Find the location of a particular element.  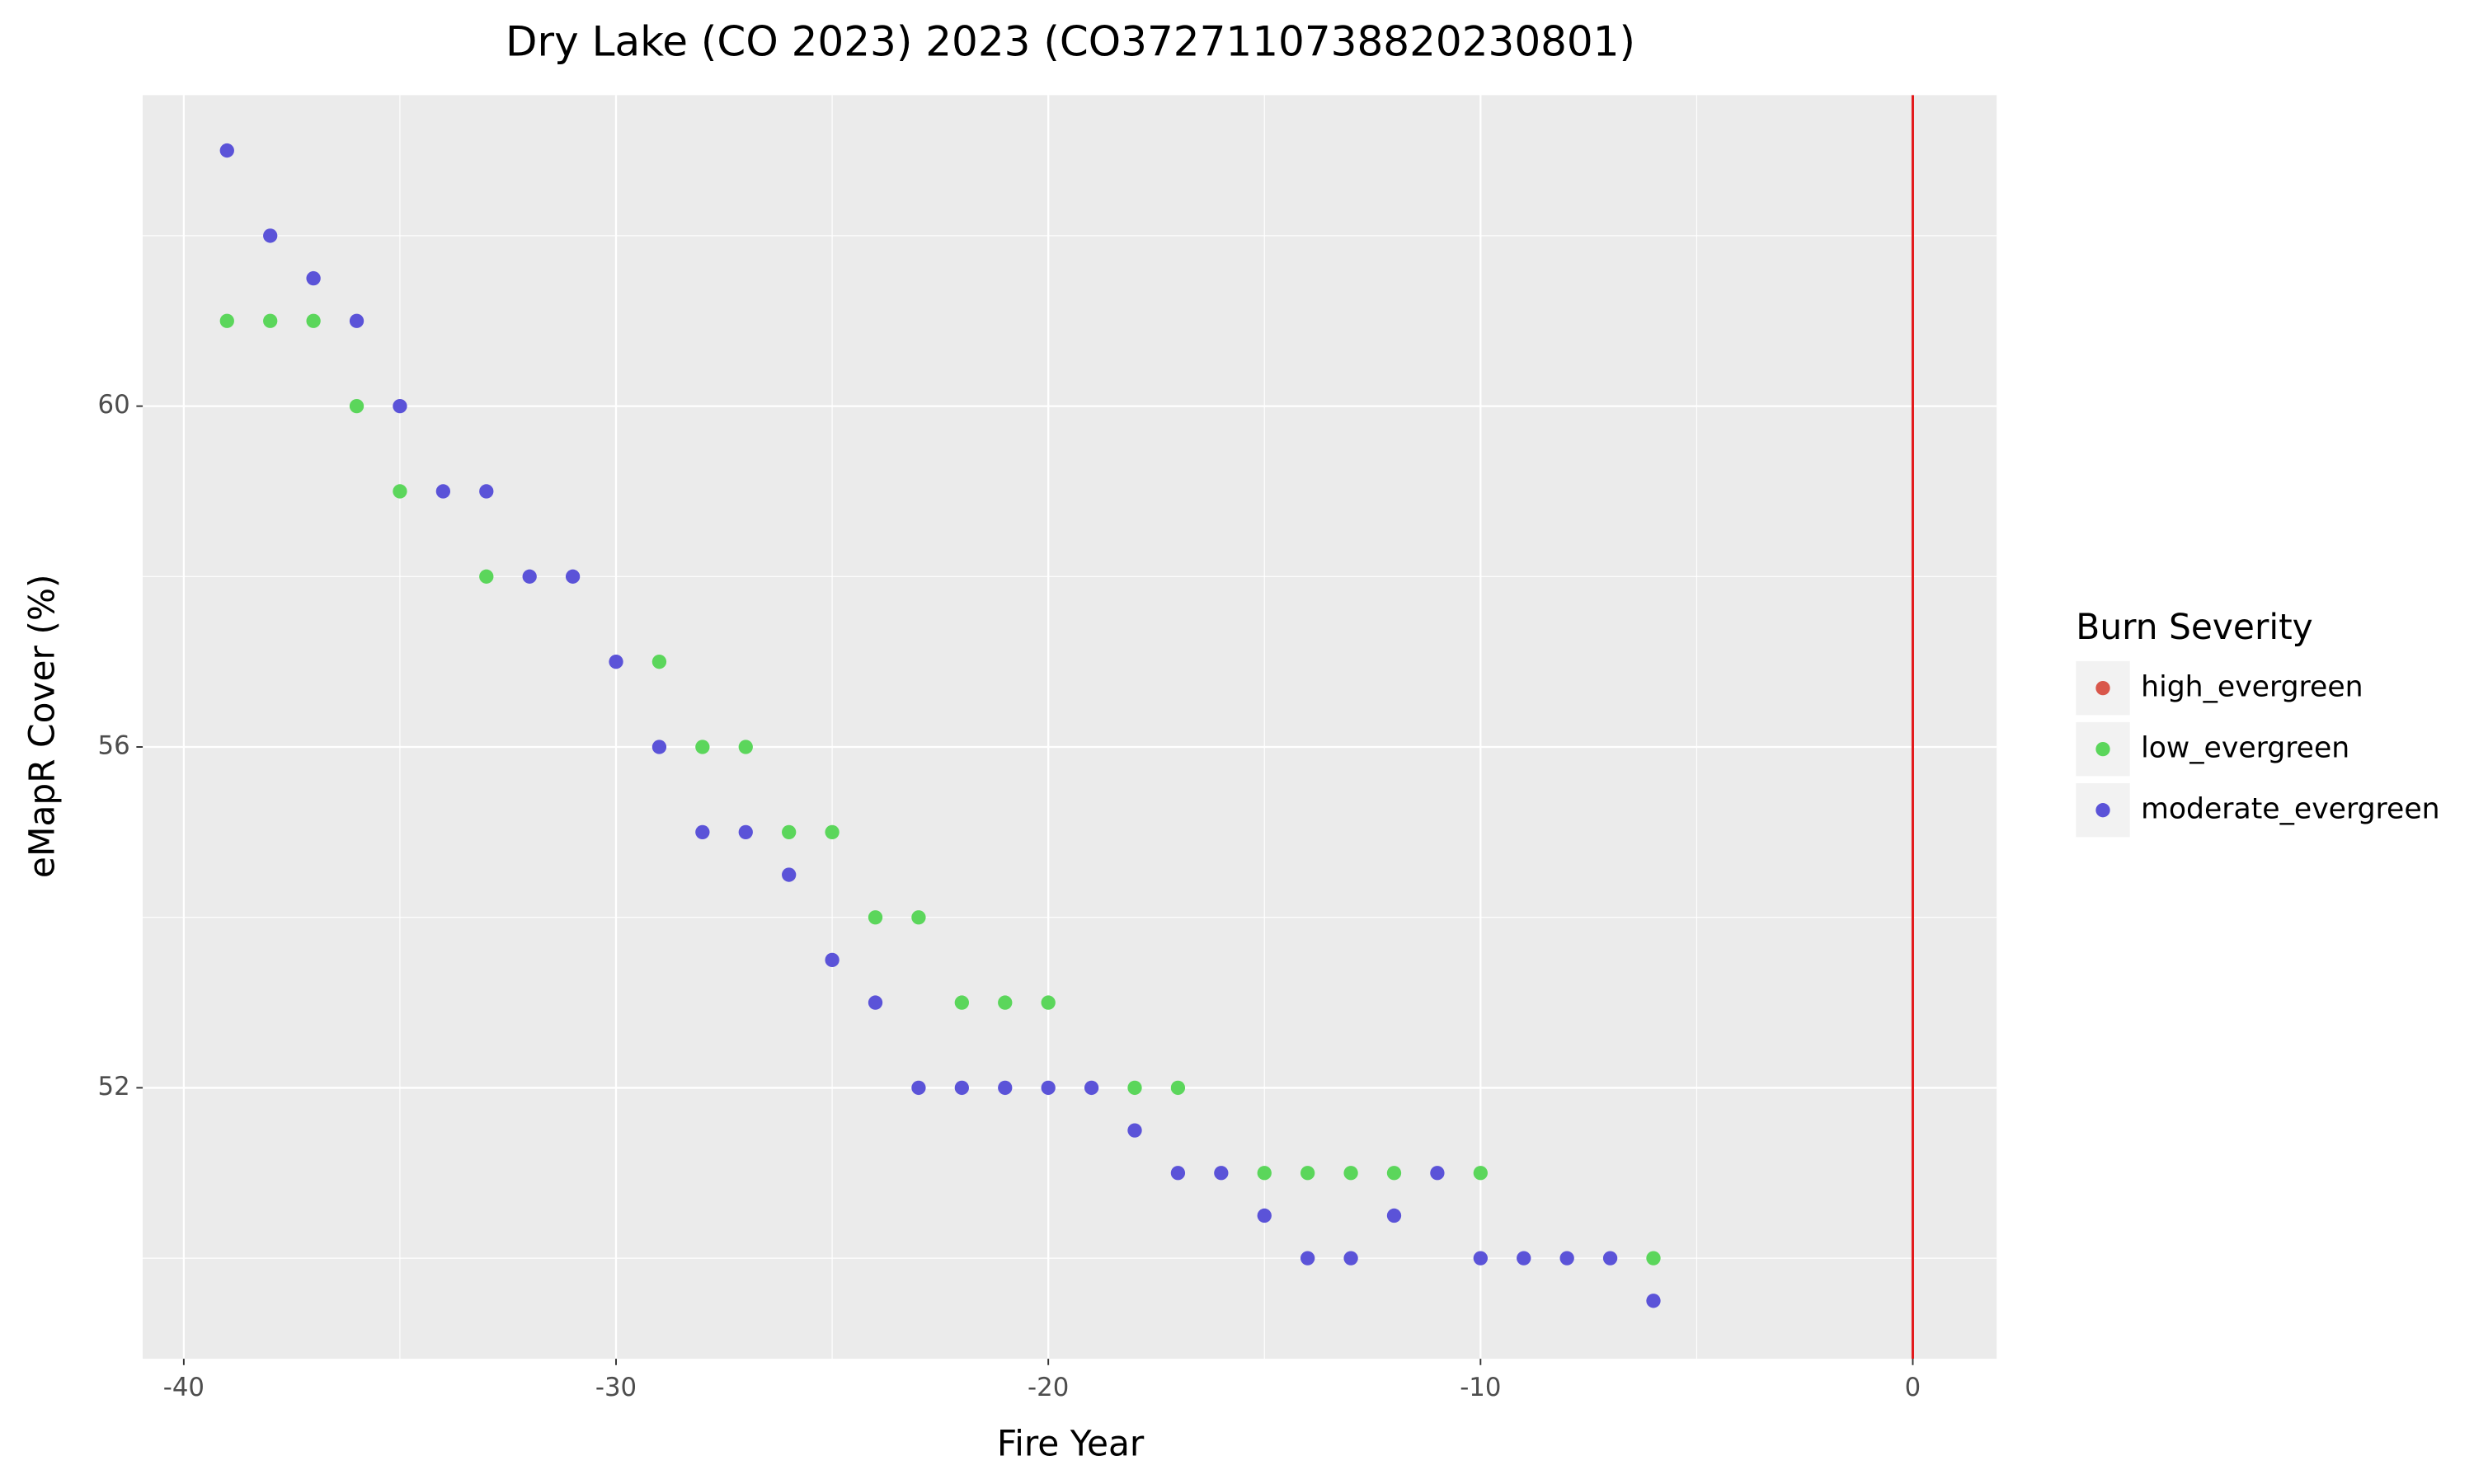

x-tick-label: -10 is located at coordinates (1480, 1387).